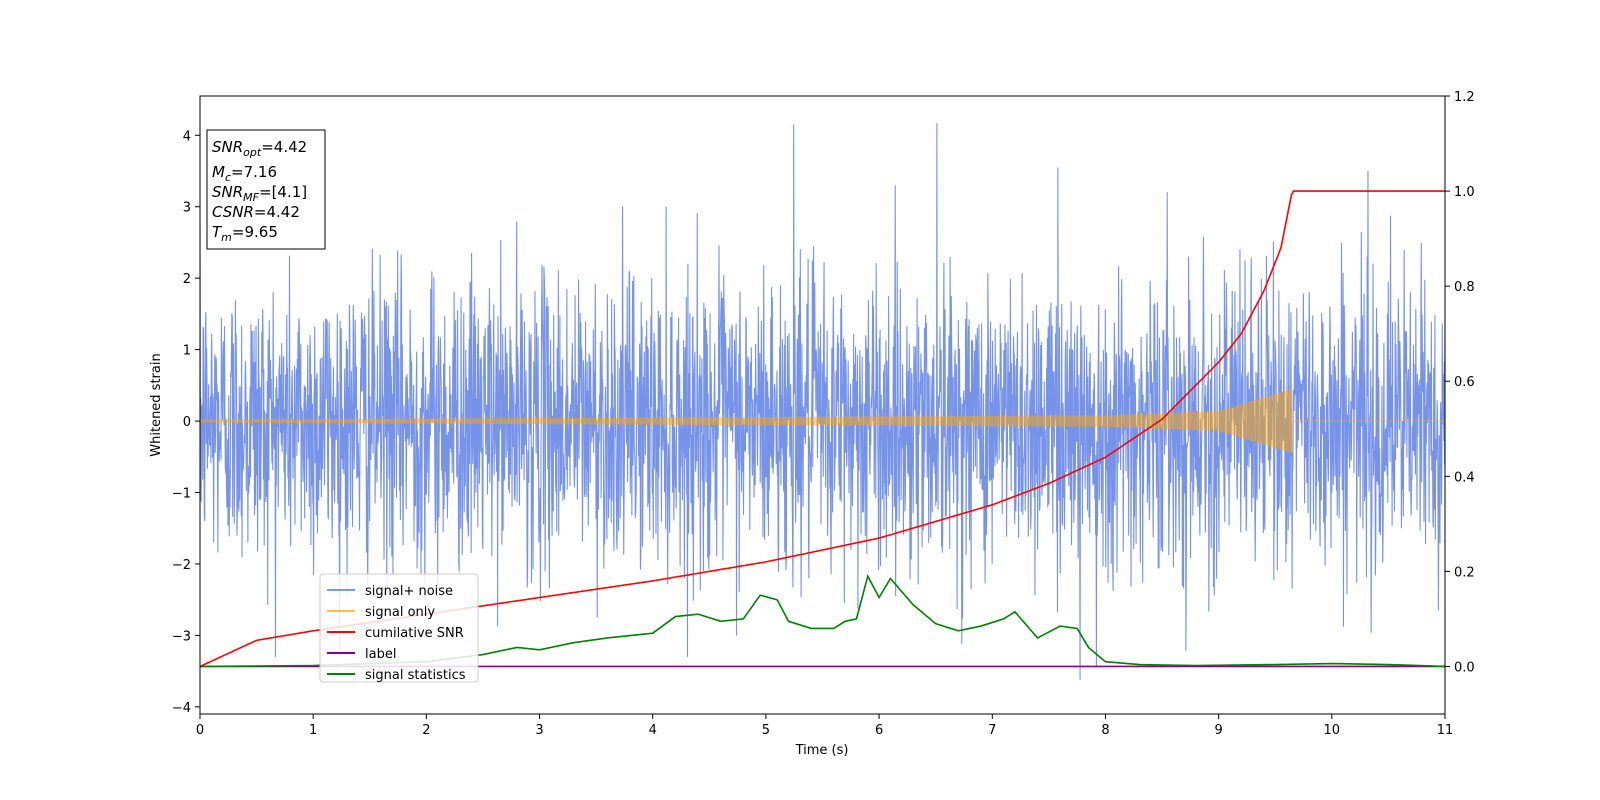 This screenshot has width=1600, height=800. Describe the element at coordinates (380, 654) in the screenshot. I see `legend-label: label` at that location.